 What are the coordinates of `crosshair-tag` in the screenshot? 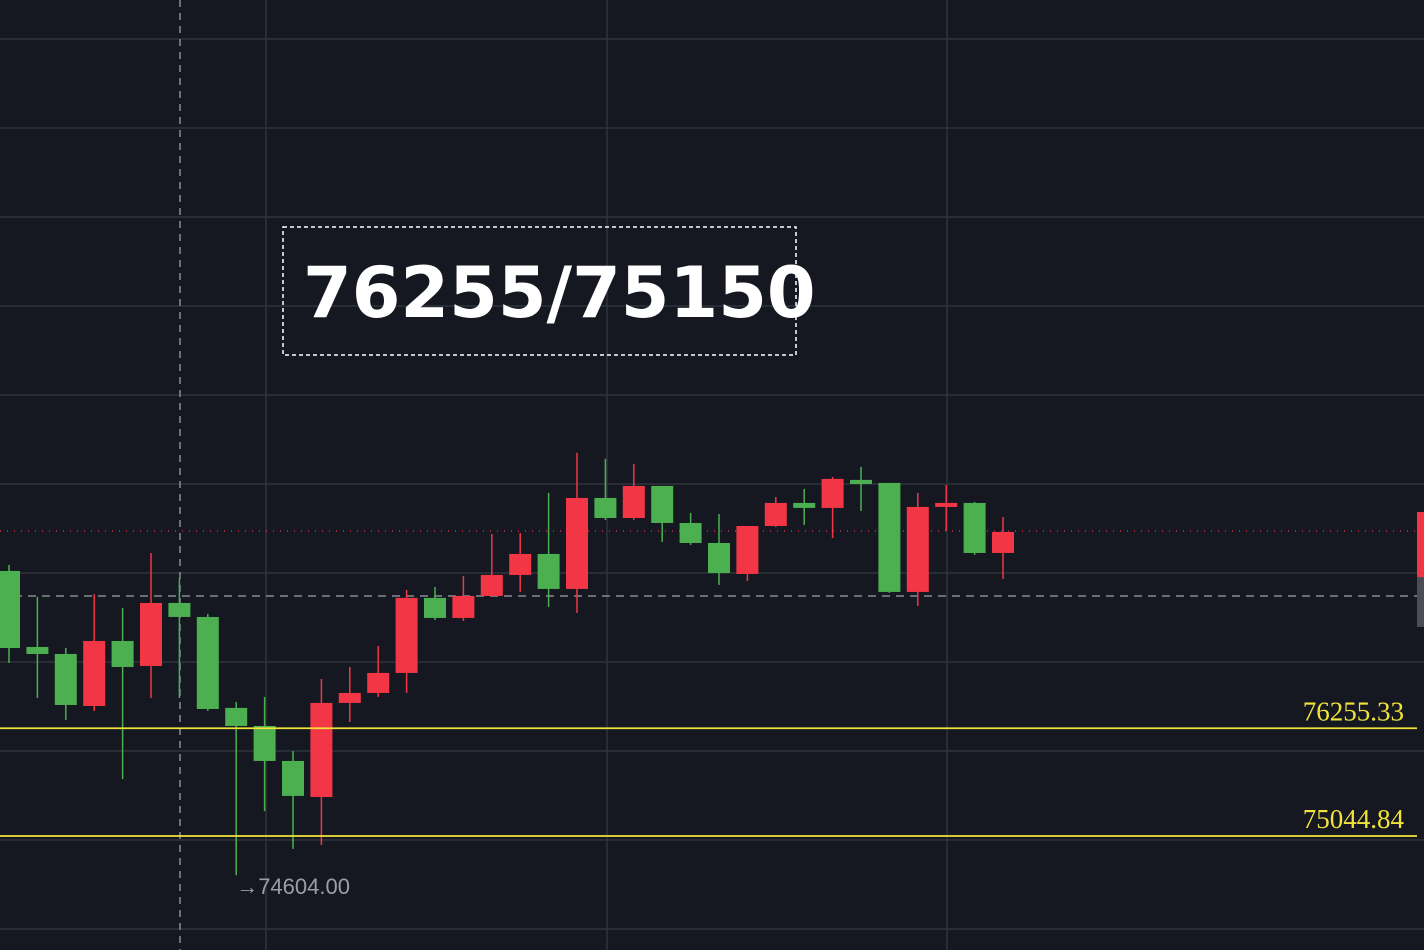 It's located at (1420, 602).